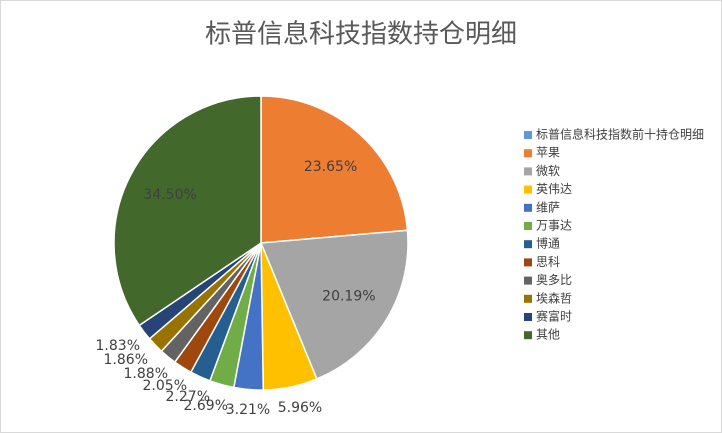  I want to click on legend-label: 维萨, so click(548, 207).